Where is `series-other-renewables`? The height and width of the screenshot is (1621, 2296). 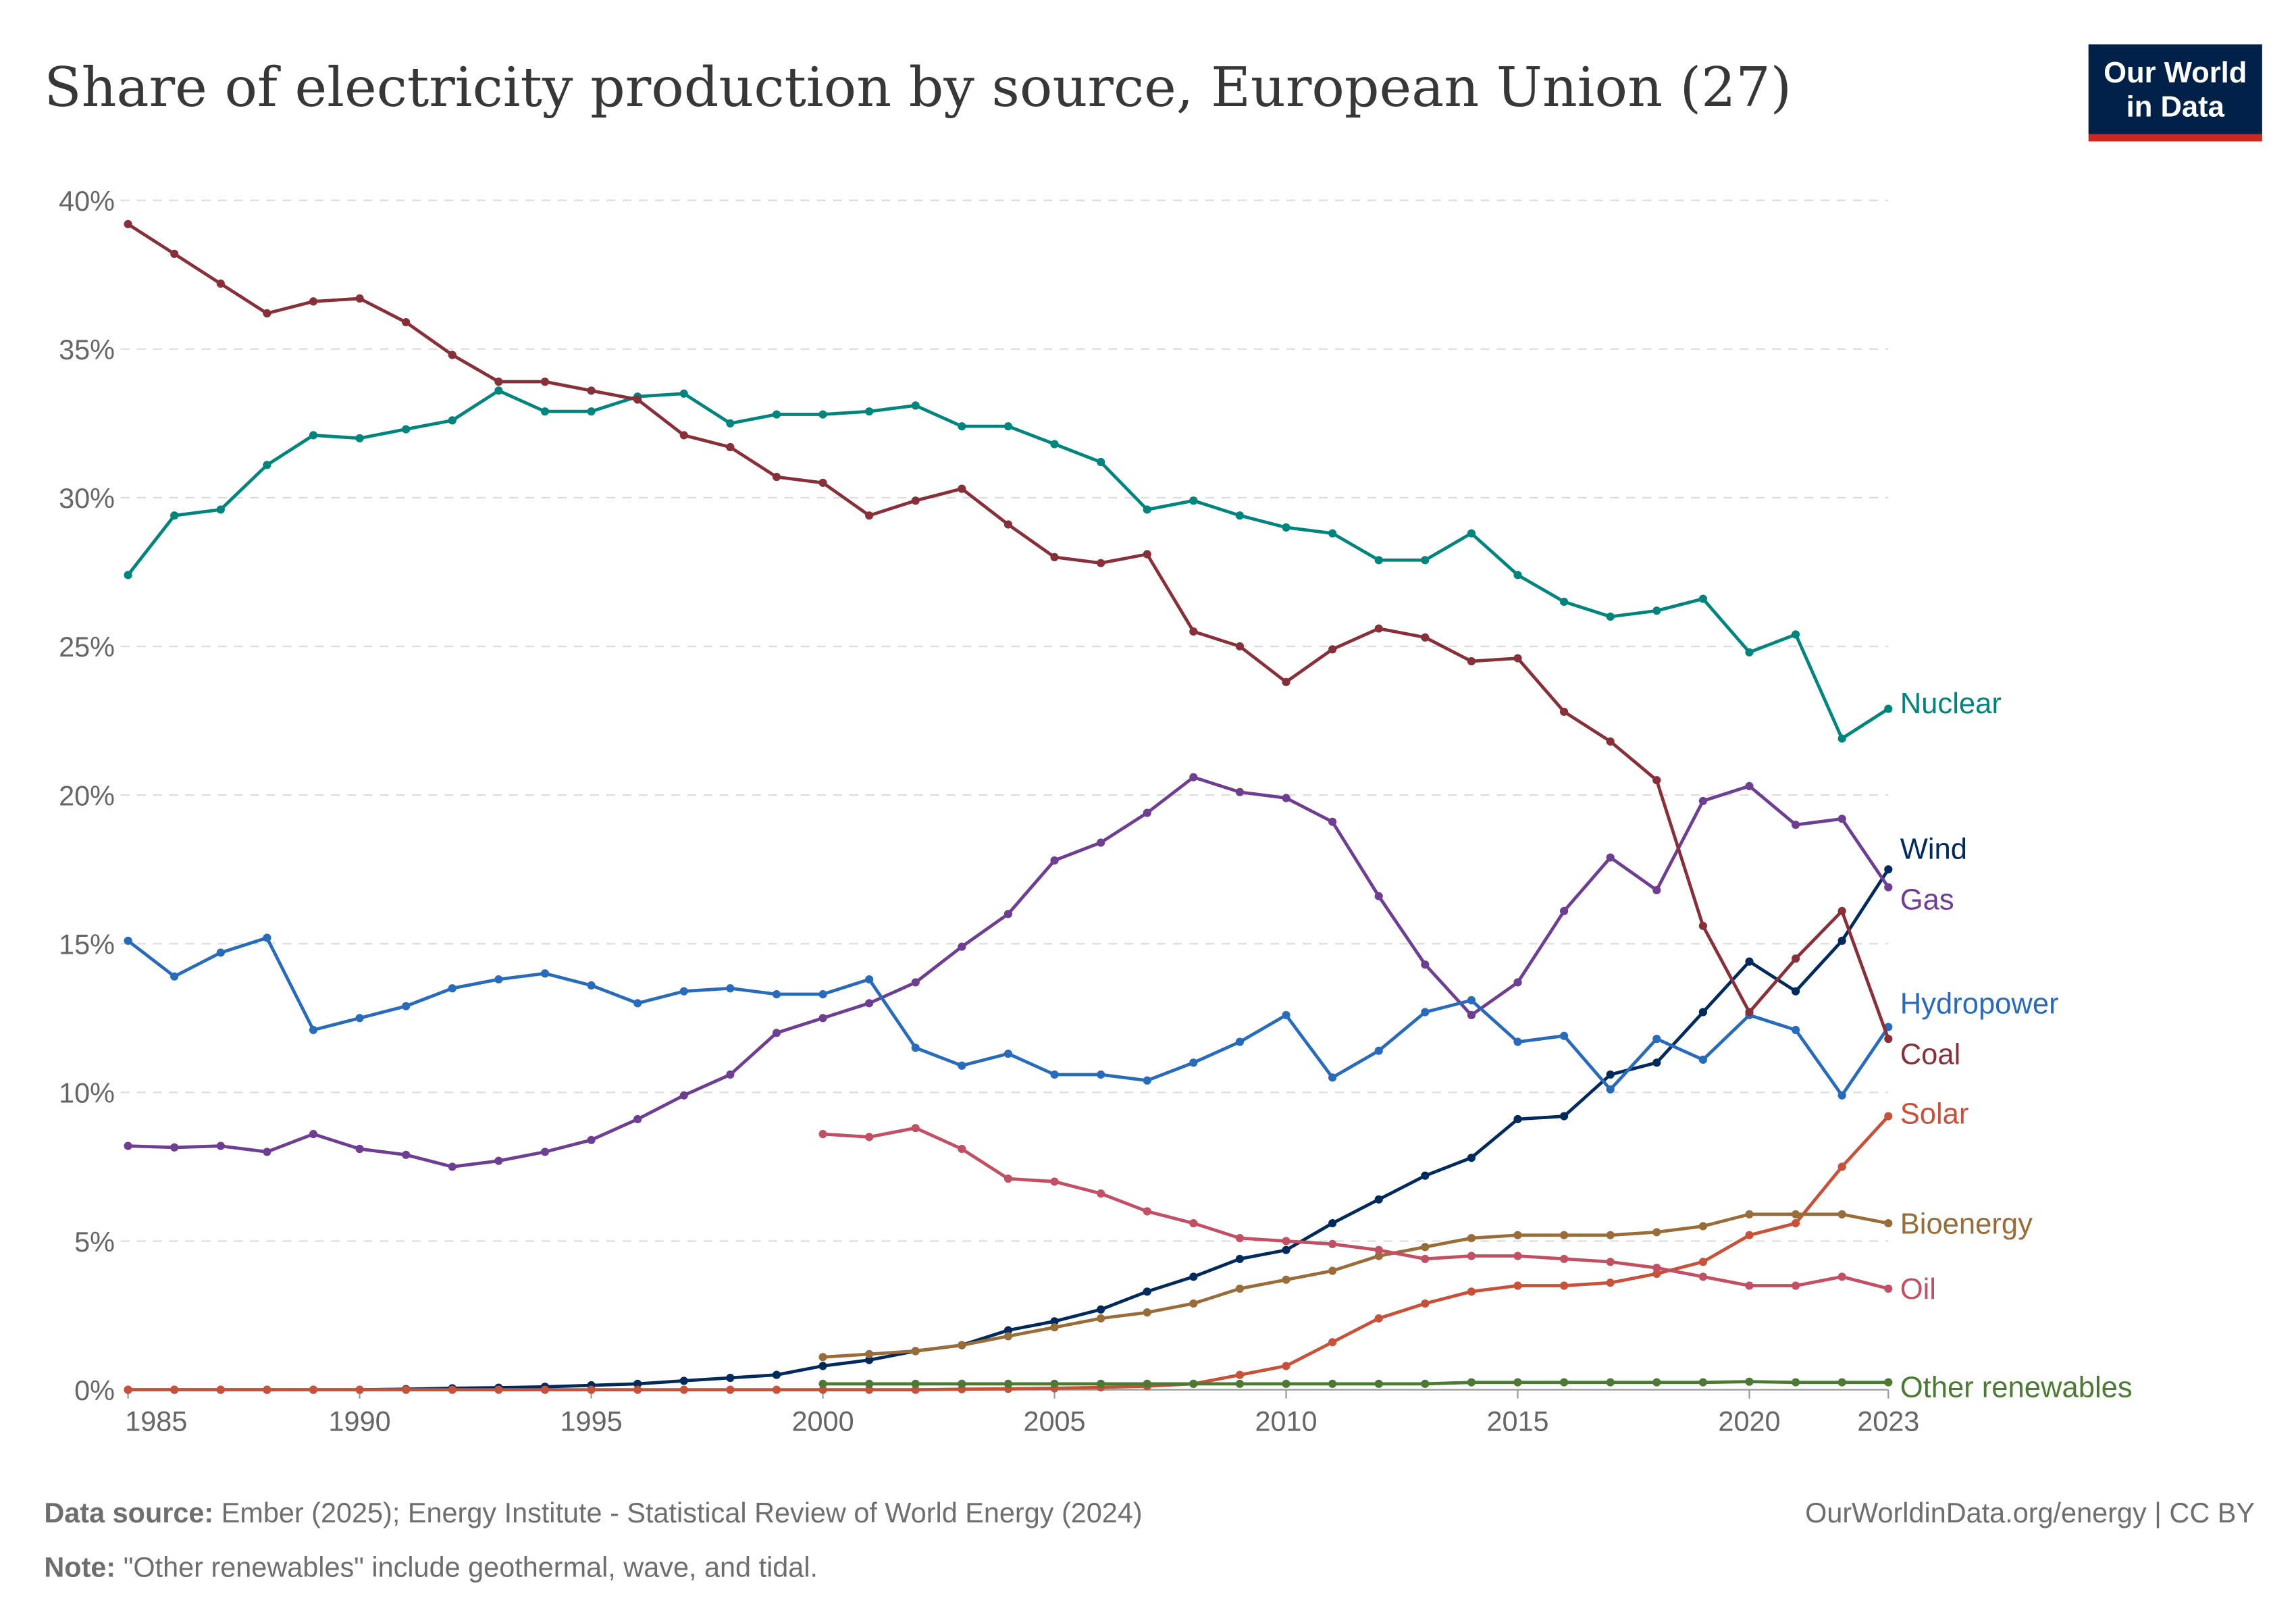
series-other-renewables is located at coordinates (1356, 1382).